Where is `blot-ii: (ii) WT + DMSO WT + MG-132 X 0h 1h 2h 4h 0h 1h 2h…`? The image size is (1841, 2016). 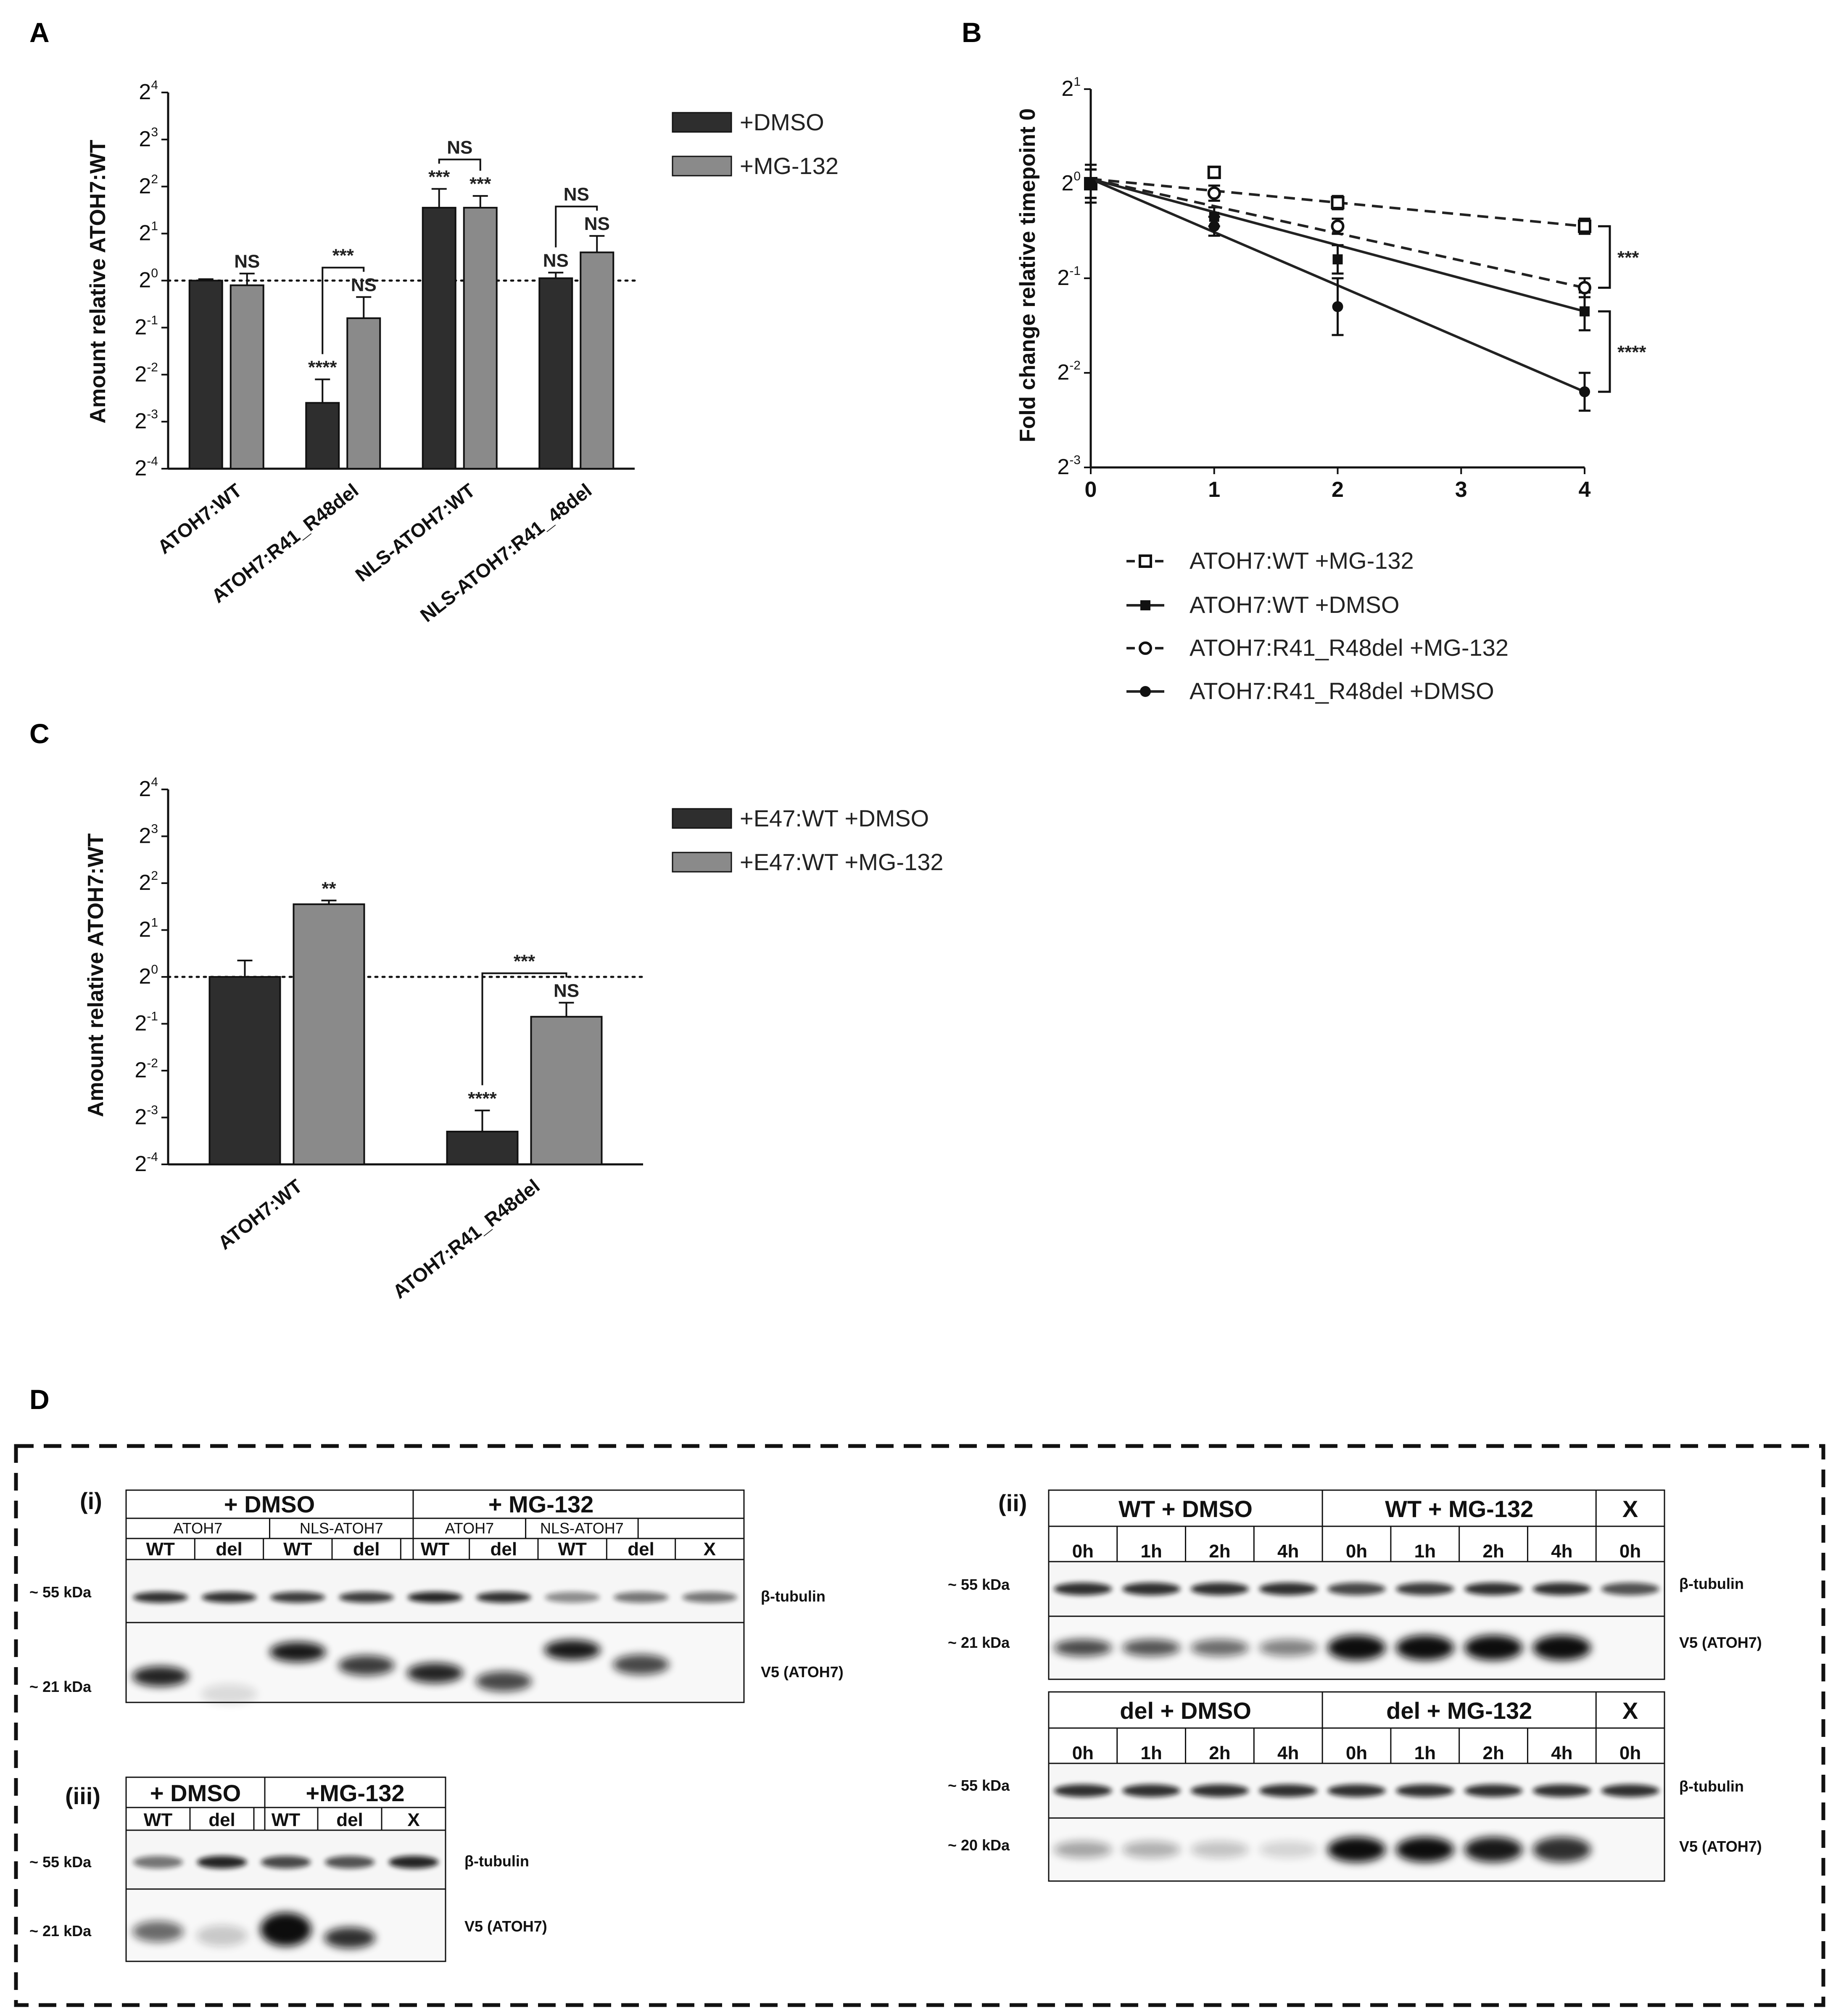
blot-ii: (ii) WT + DMSO WT + MG-132 X 0h 1h 2h 4h 0h 1h 2h… is located at coordinates (1355, 1685).